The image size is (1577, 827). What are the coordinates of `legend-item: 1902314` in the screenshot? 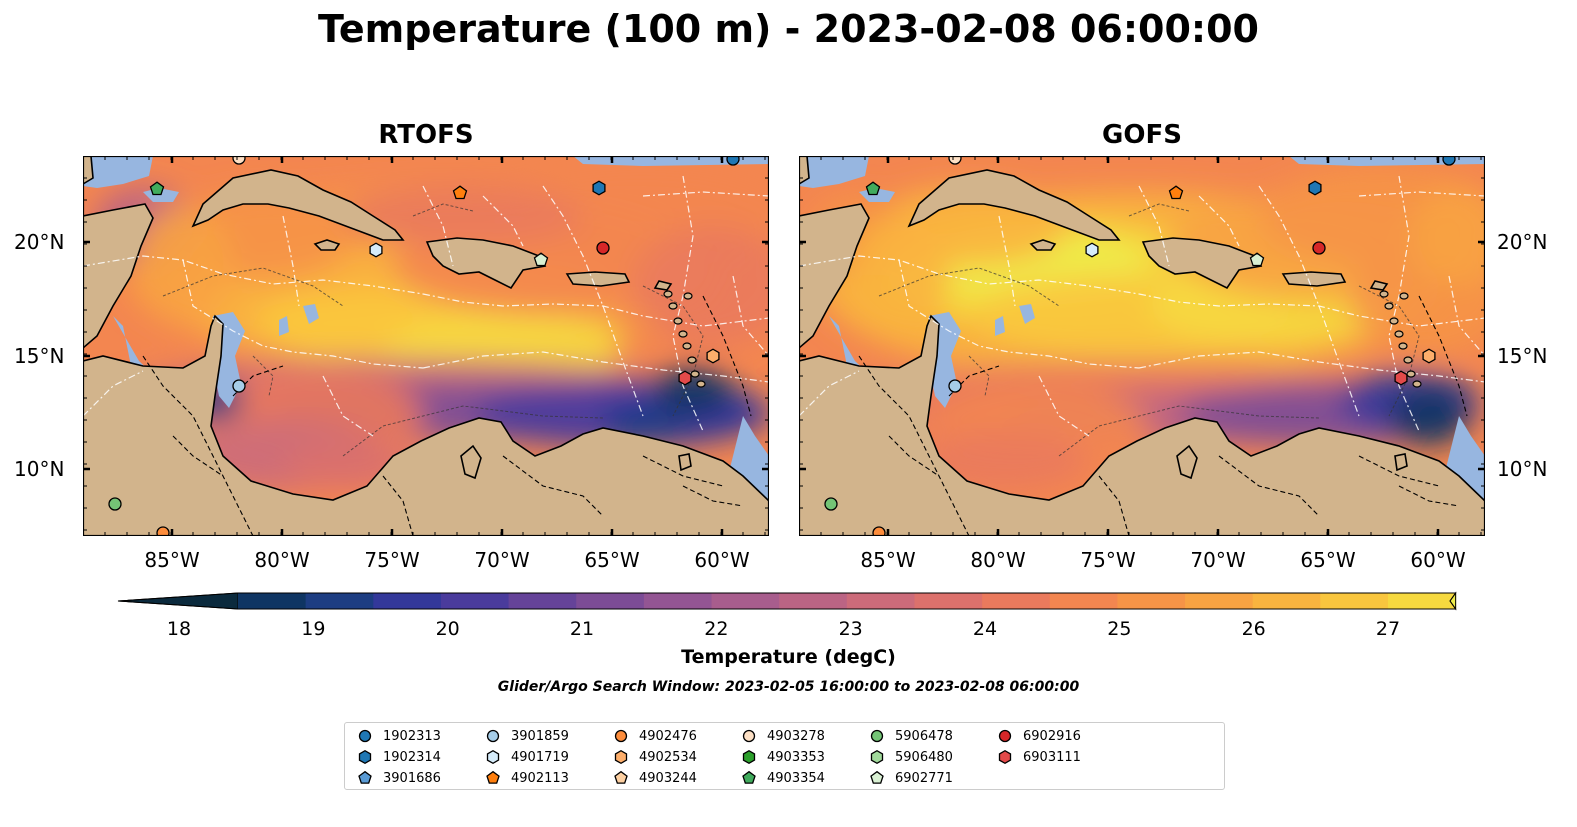 It's located at (398, 757).